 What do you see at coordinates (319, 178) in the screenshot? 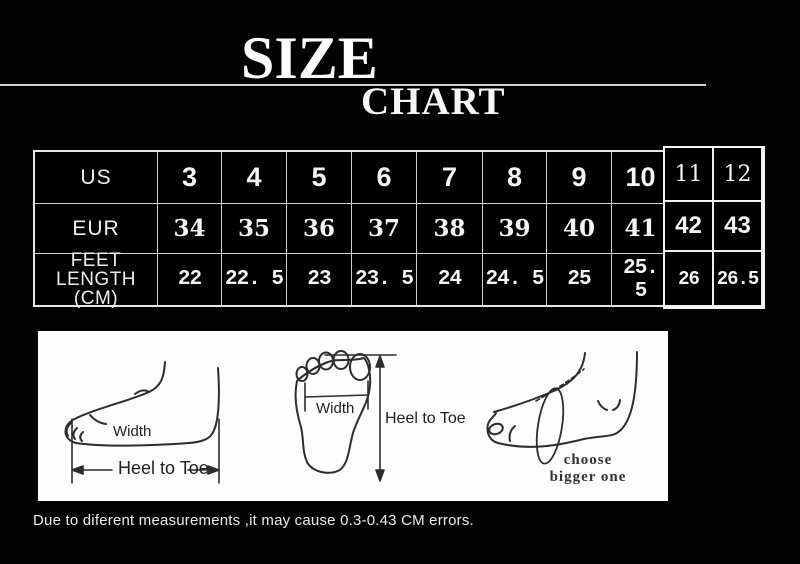
I see `us-size-cell: 5` at bounding box center [319, 178].